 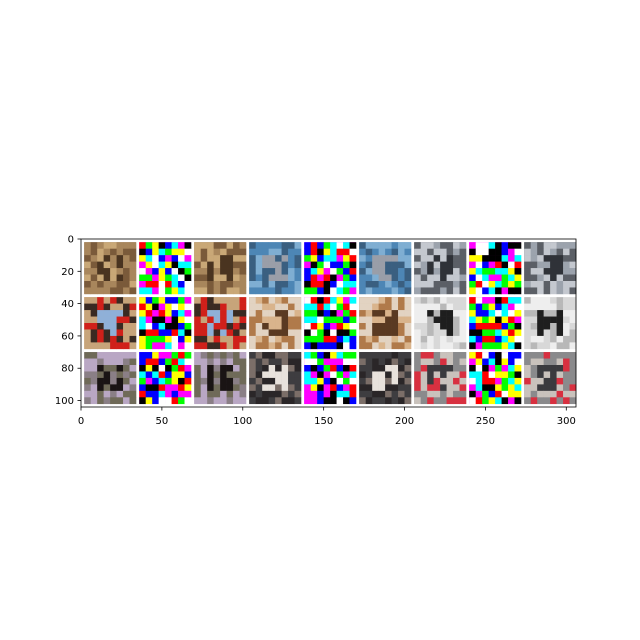 I want to click on image-tile-r1-c7, so click(x=495, y=323).